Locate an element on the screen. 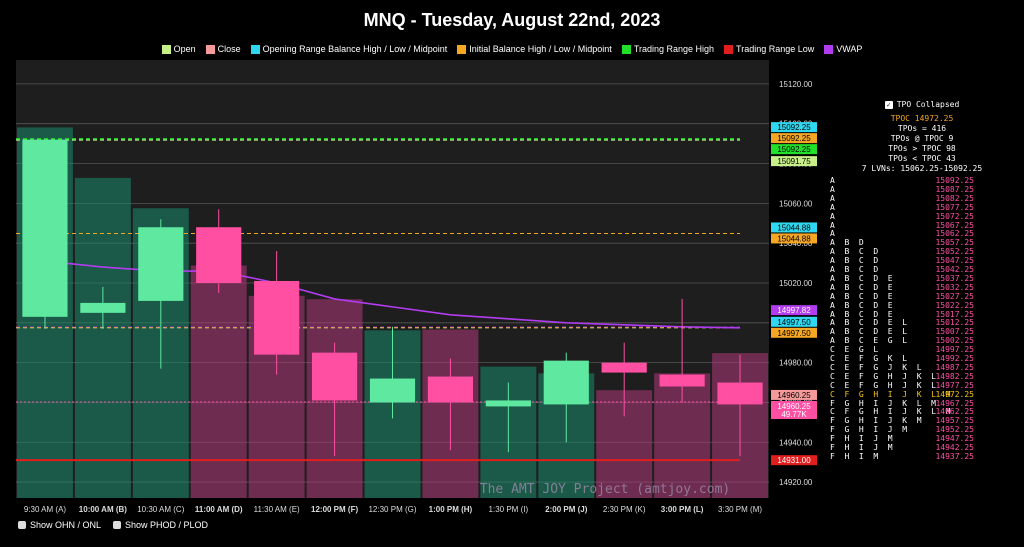  x-tick-label: 1:30 PM (I) is located at coordinates (509, 509).